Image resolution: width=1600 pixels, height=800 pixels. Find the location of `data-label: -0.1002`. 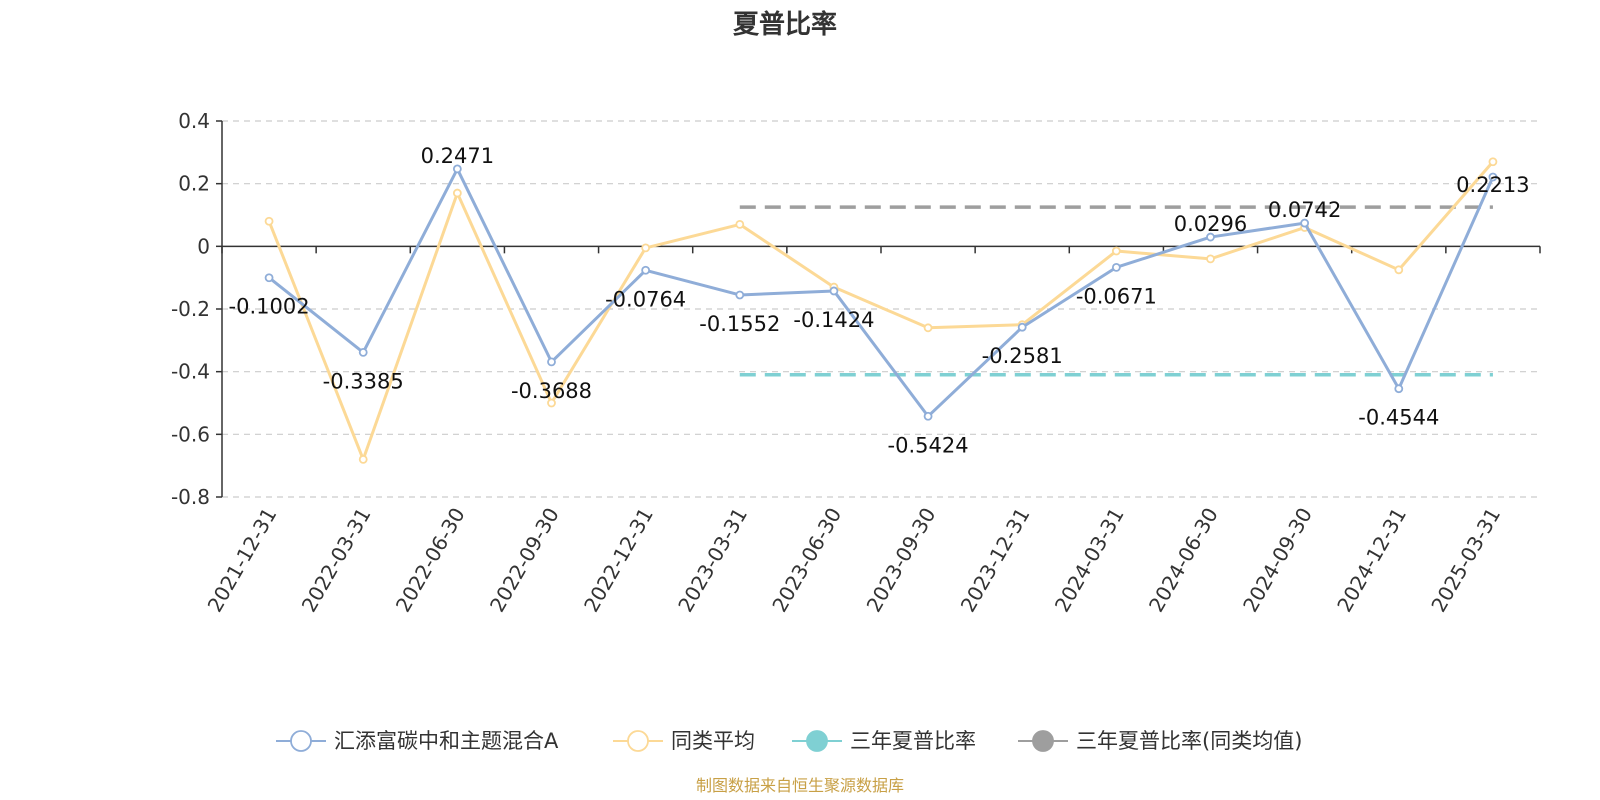

data-label: -0.1002 is located at coordinates (269, 307).